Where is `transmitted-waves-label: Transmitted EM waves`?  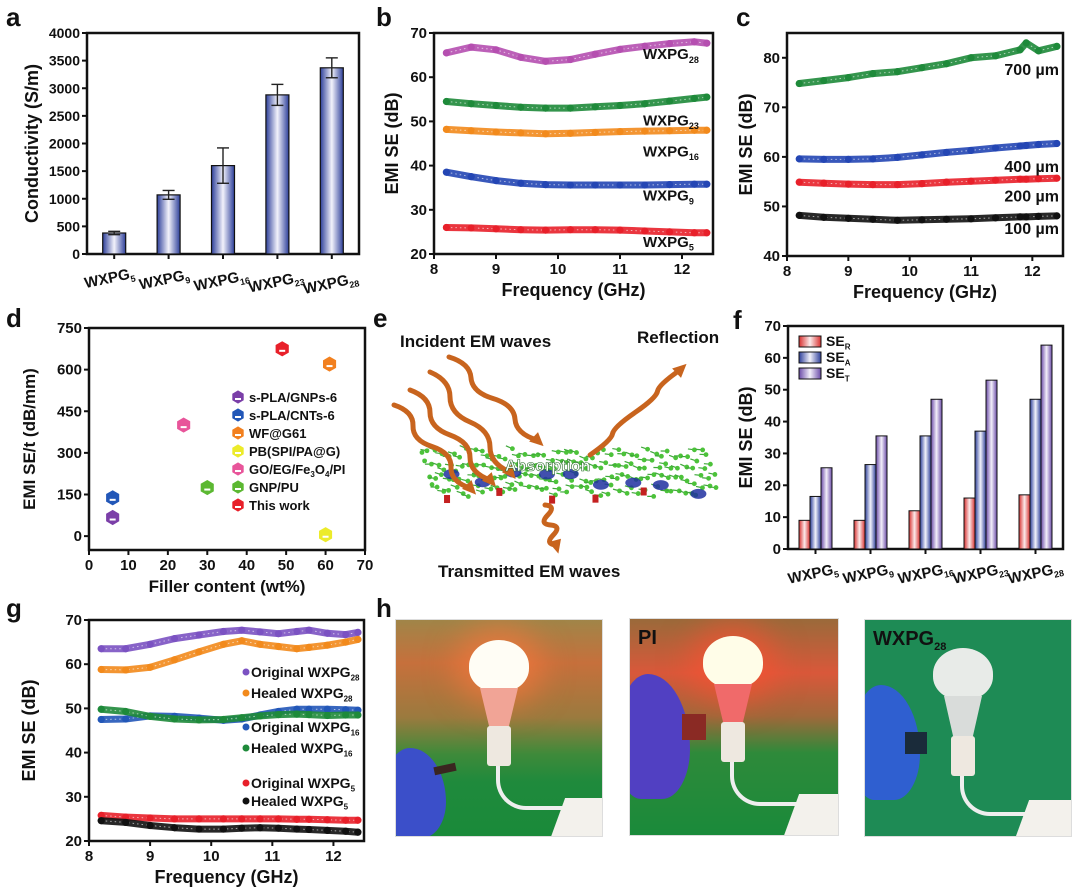
transmitted-waves-label: Transmitted EM waves is located at coordinates (529, 571).